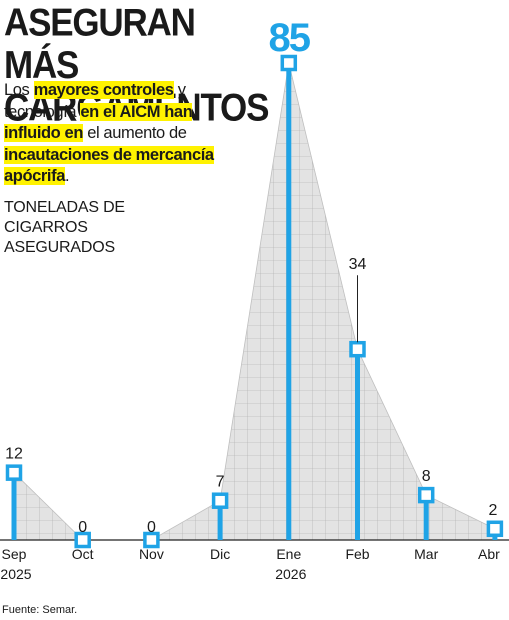 This screenshot has width=509, height=620. Describe the element at coordinates (288, 554) in the screenshot. I see `x-tick-label: Ene` at that location.